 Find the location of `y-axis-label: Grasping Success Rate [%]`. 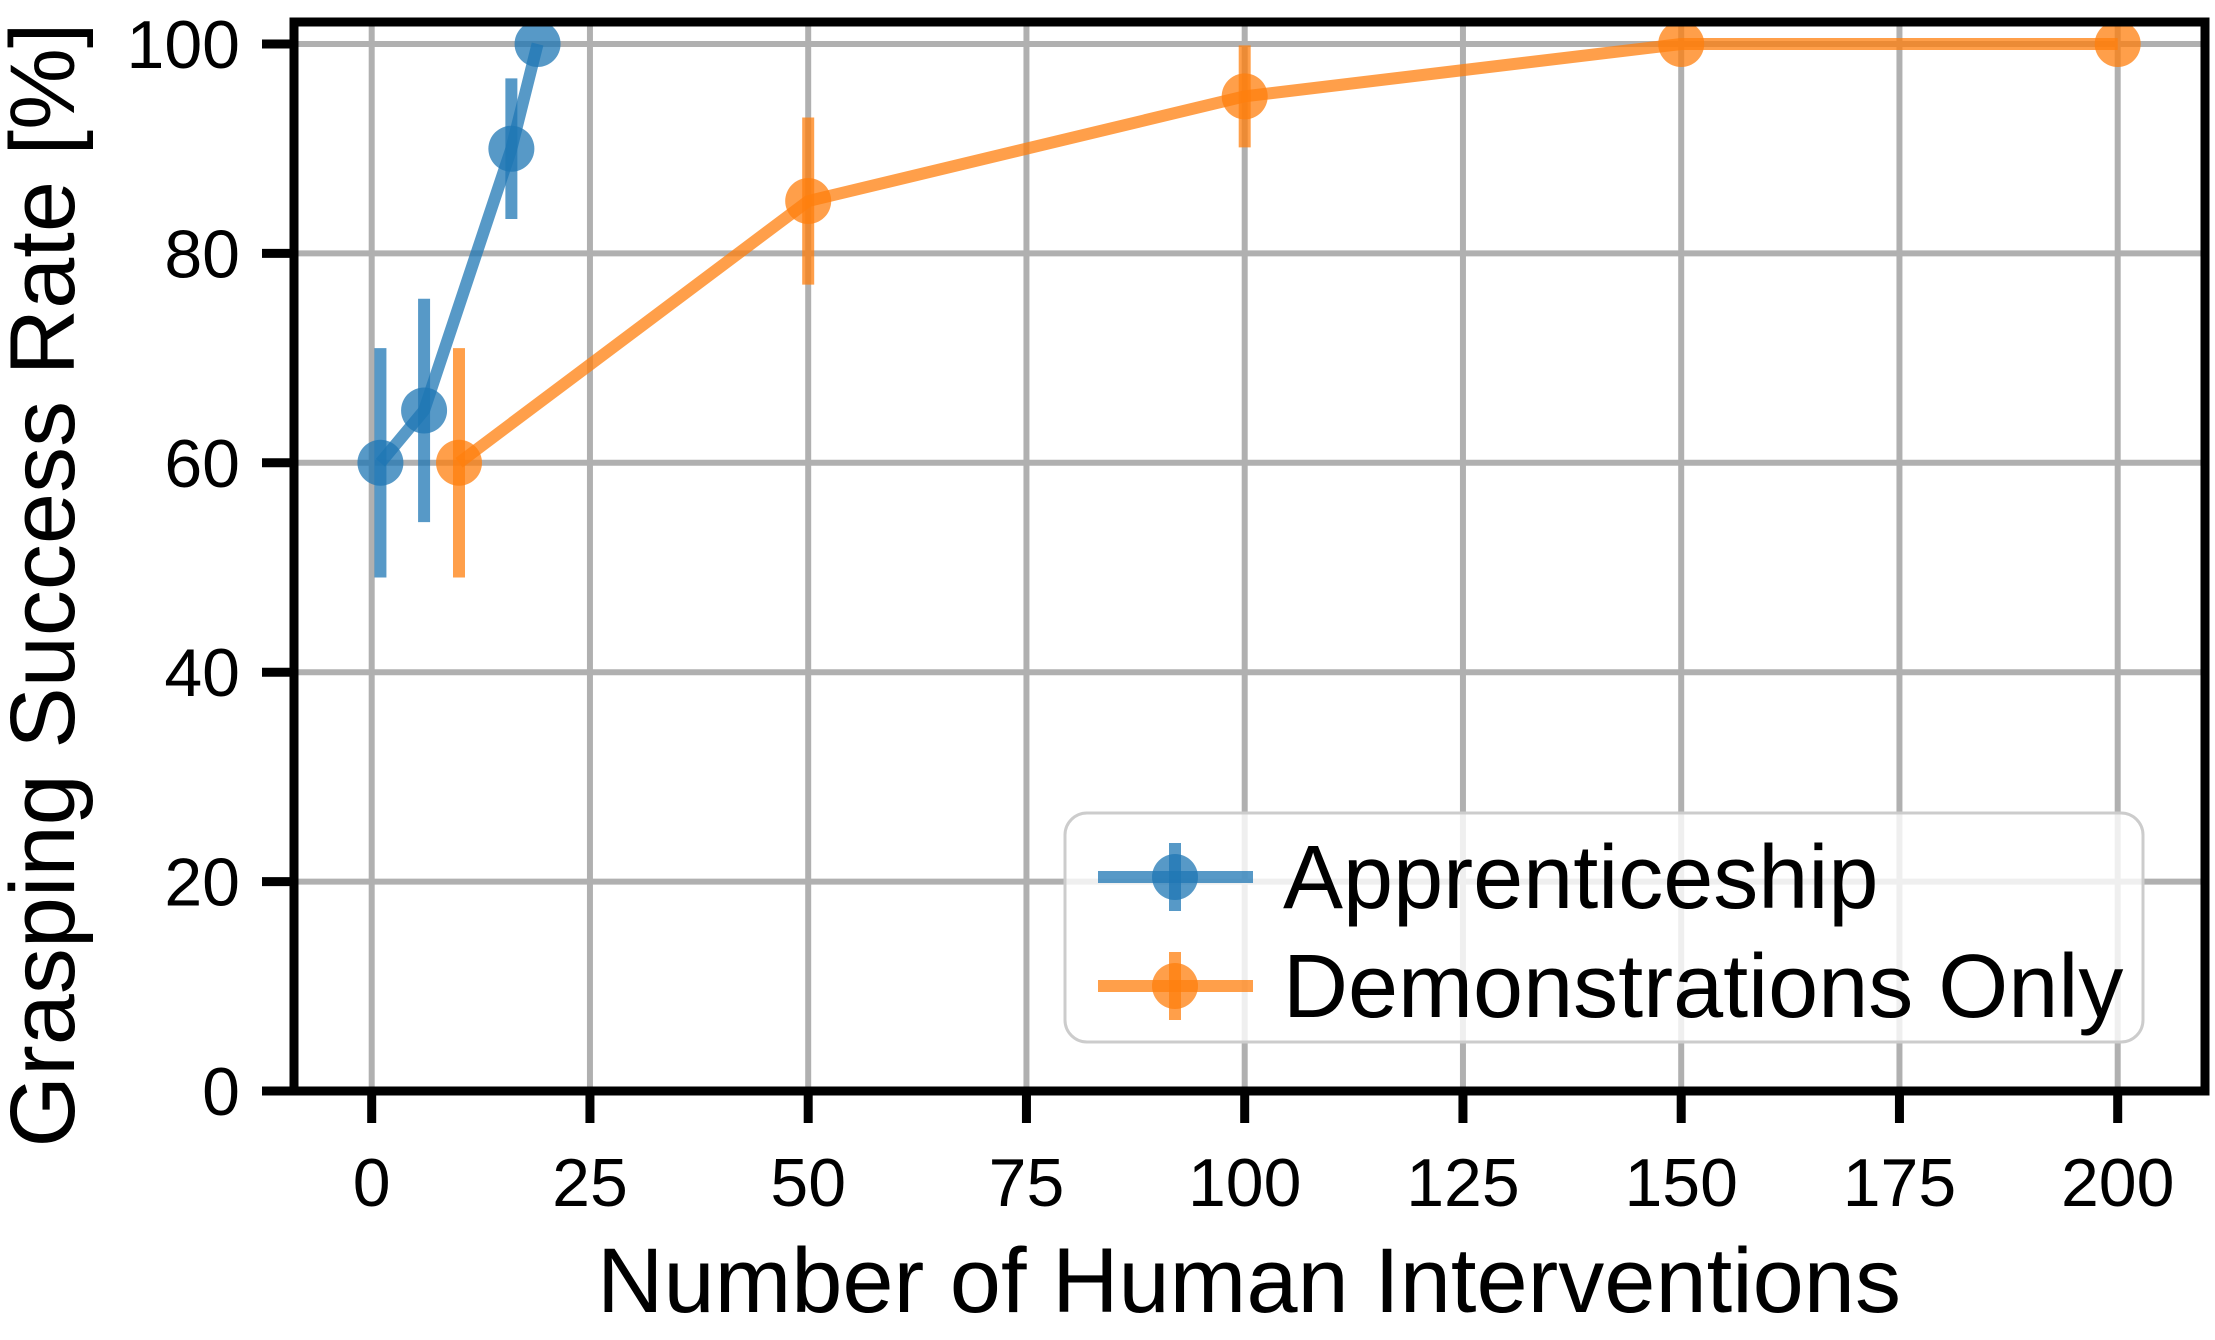

y-axis-label: Grasping Success Rate [%] is located at coordinates (47, 585).